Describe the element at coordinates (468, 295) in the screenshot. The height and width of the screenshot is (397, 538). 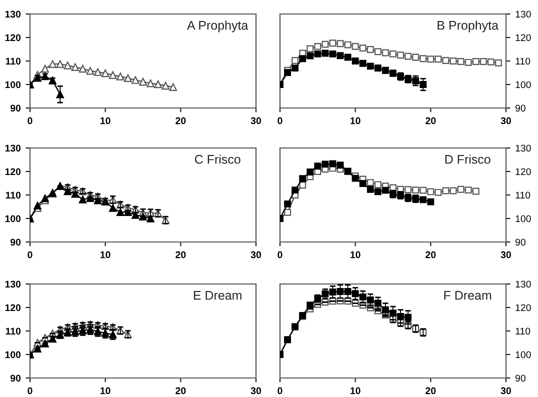
I see `annotation: F Dream` at that location.